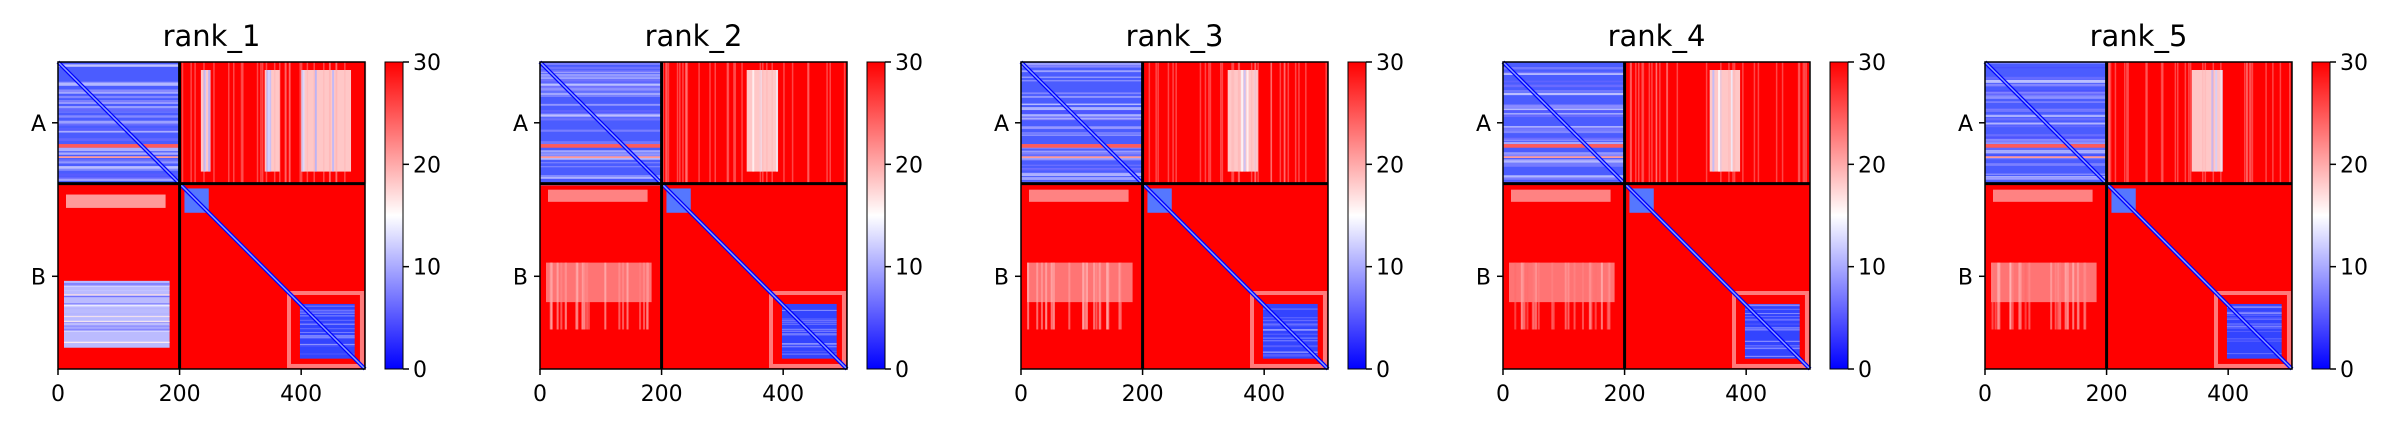  I want to click on x-tick-label: 400, so click(301, 394).